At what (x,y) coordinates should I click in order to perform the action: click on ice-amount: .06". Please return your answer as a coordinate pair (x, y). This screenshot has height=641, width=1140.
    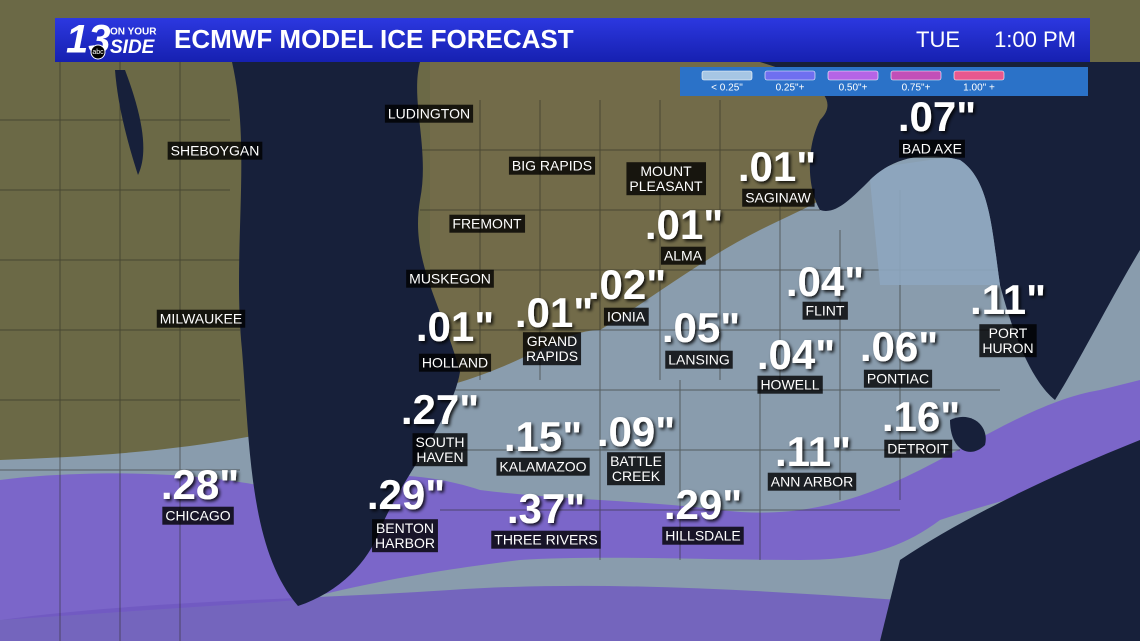
    Looking at the image, I should click on (899, 346).